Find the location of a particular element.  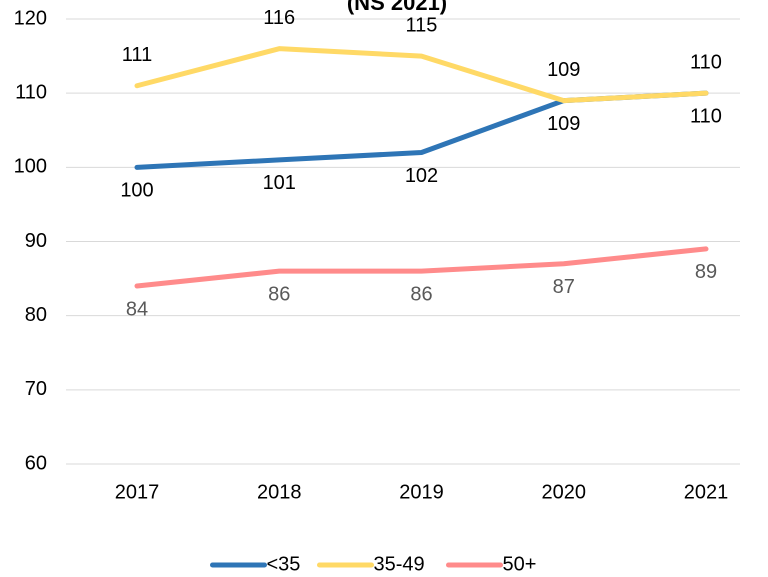

legend-label: <35 is located at coordinates (284, 564).